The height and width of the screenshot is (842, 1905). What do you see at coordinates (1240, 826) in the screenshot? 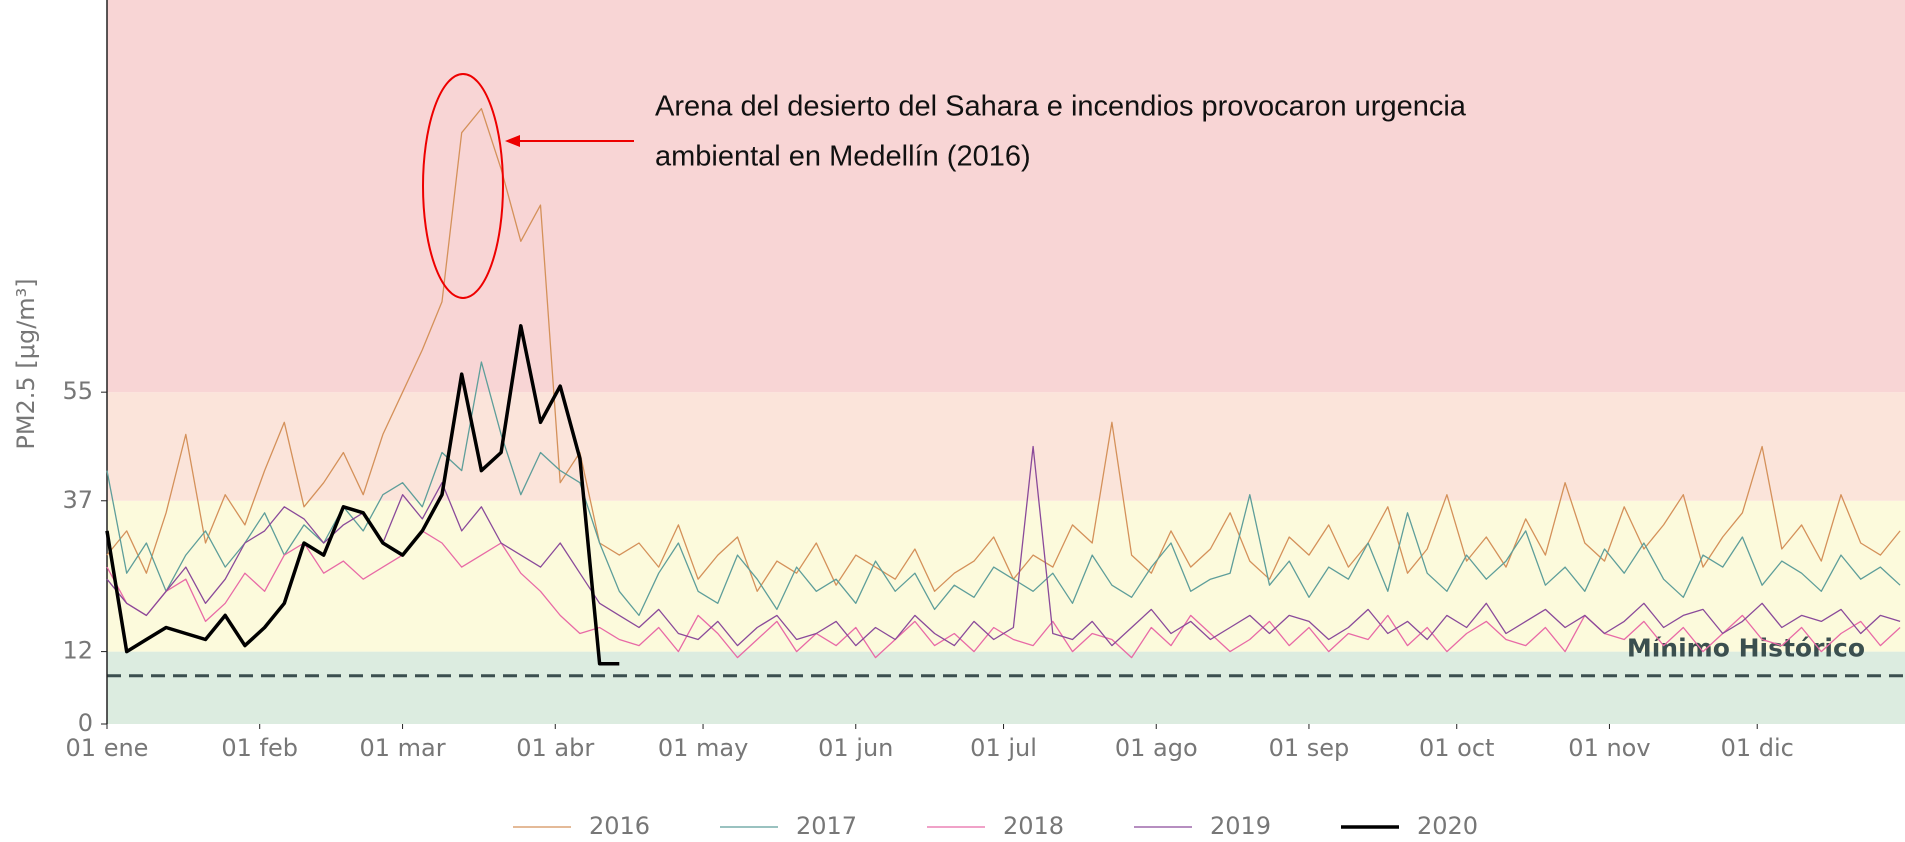
I see `legend-label: 2019` at bounding box center [1240, 826].